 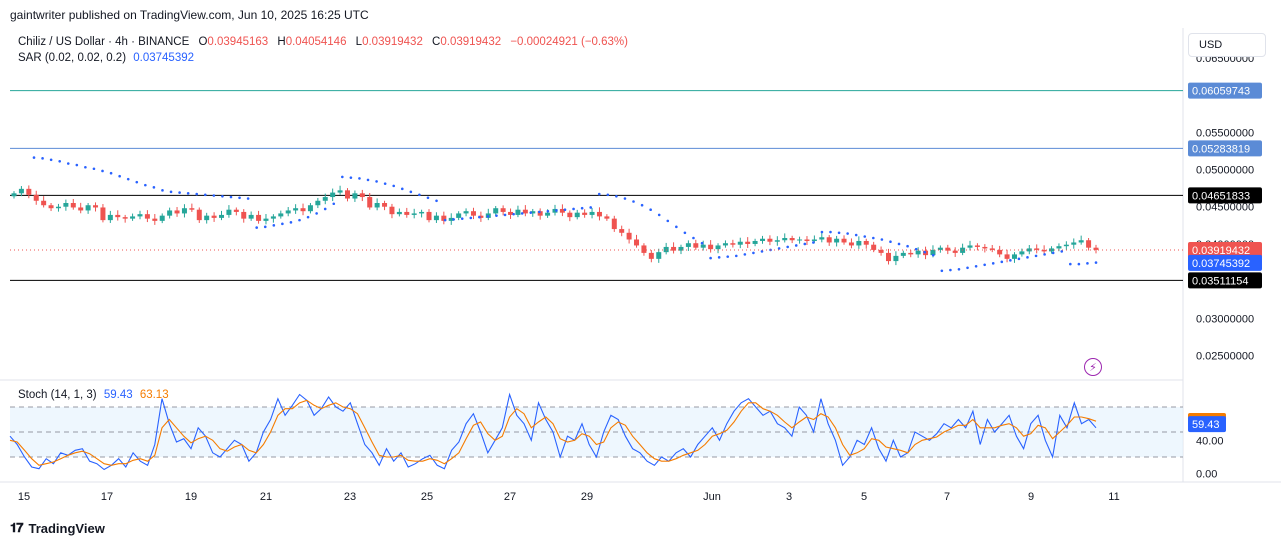 What do you see at coordinates (1227, 45) in the screenshot?
I see `currency-button: USD` at bounding box center [1227, 45].